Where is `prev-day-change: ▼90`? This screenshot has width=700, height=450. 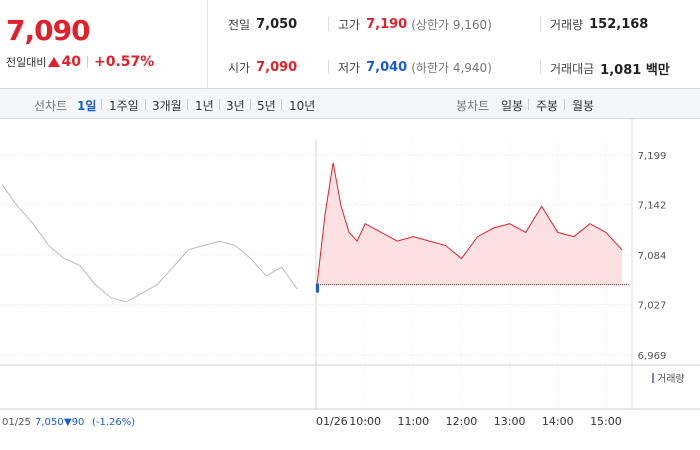 prev-day-change: ▼90 is located at coordinates (74, 422).